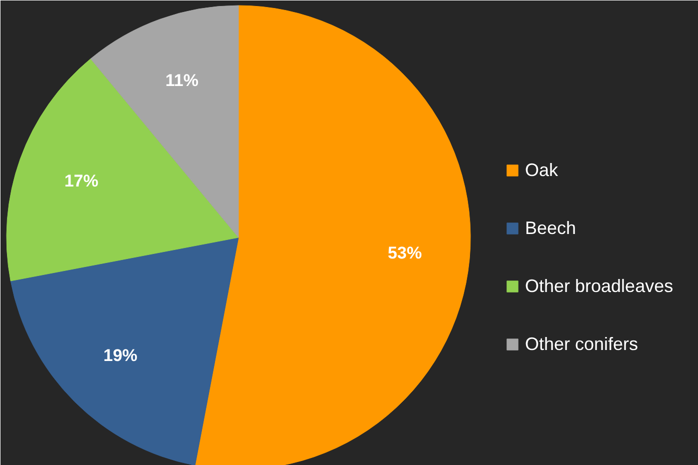 The width and height of the screenshot is (698, 465). I want to click on legend-label: Other conifers, so click(581, 344).